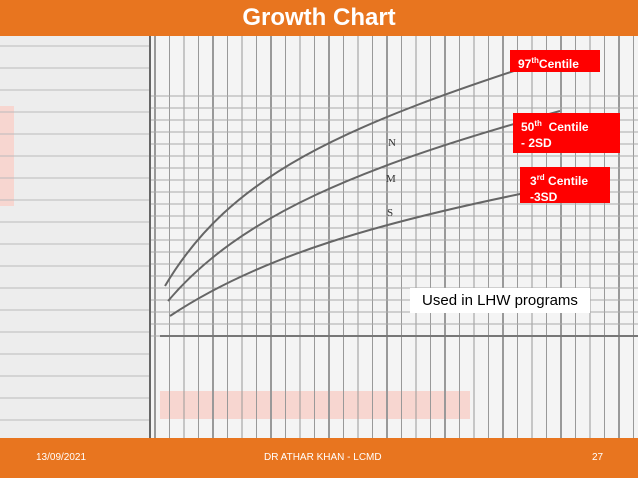 The image size is (638, 478). I want to click on footer-author: DR ATHAR KHAN - LCMD, so click(323, 457).